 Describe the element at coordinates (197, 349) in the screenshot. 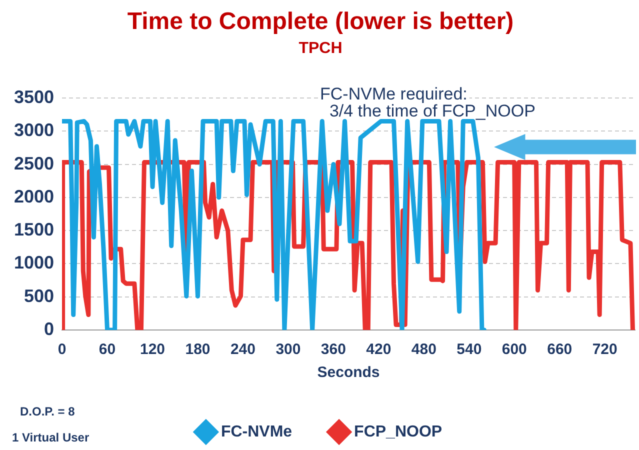

I see `x-tick-label: 180` at that location.